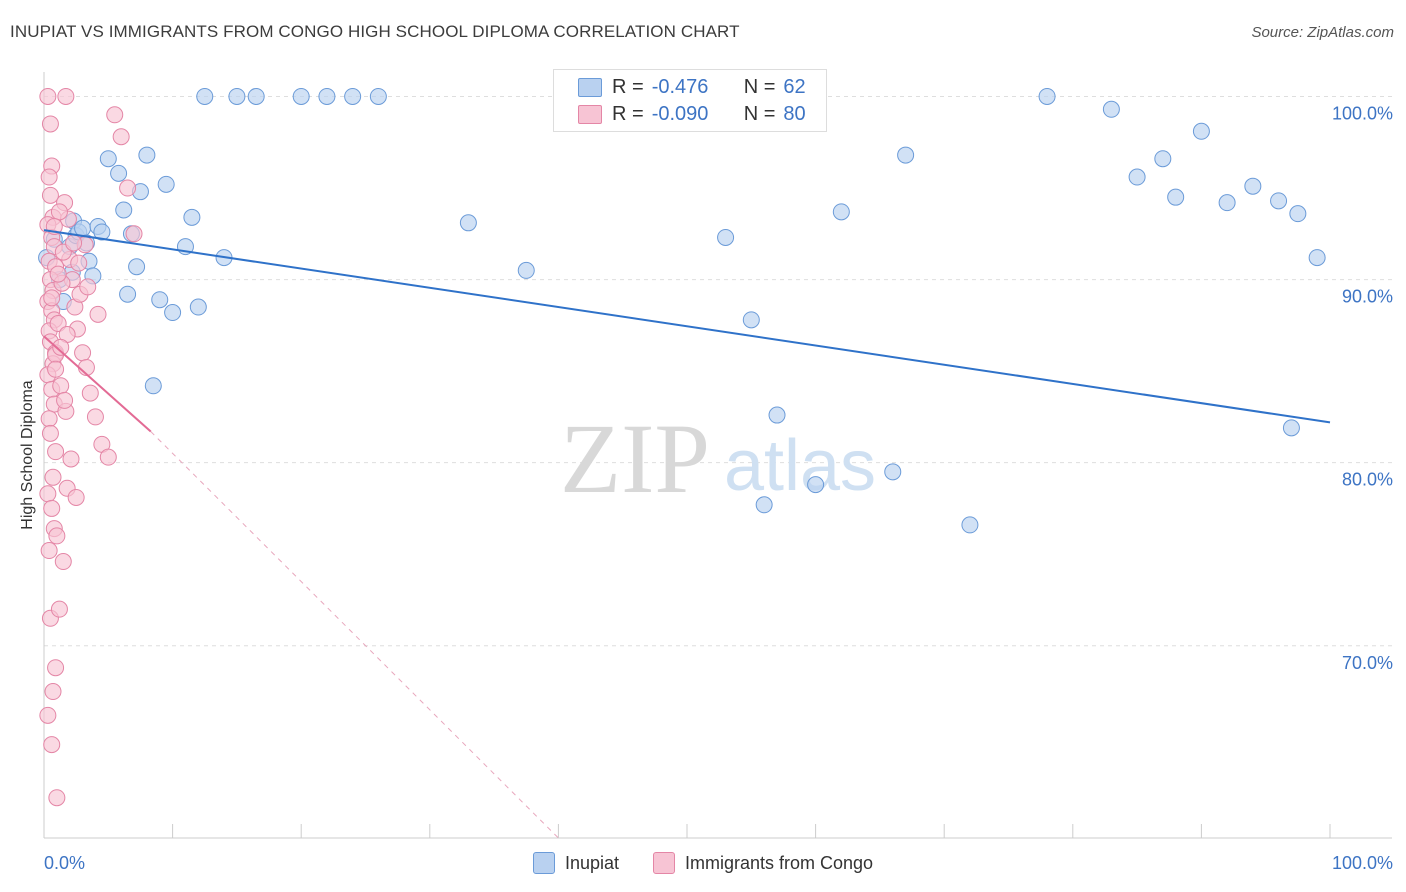  I want to click on watermark: ZIP atlas, so click(718, 458).